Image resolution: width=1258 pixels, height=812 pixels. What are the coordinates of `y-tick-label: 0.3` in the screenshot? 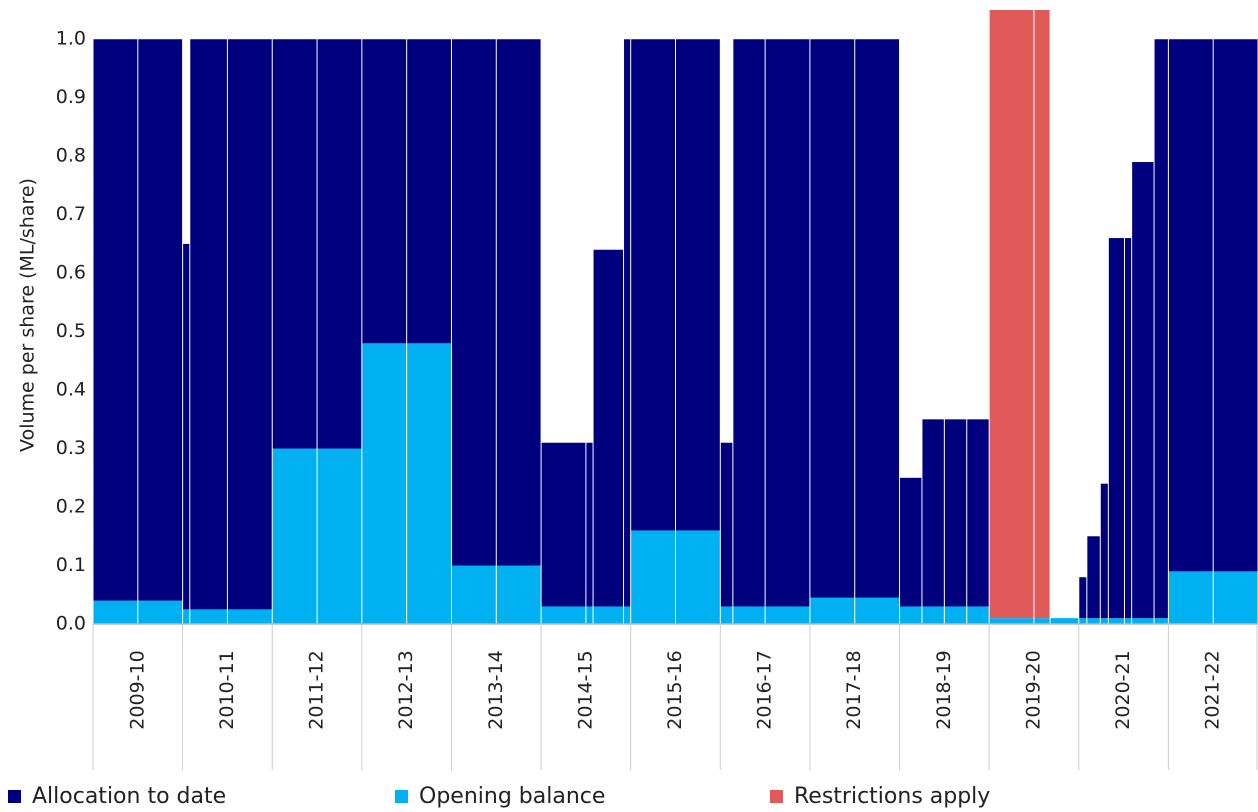 It's located at (71, 448).